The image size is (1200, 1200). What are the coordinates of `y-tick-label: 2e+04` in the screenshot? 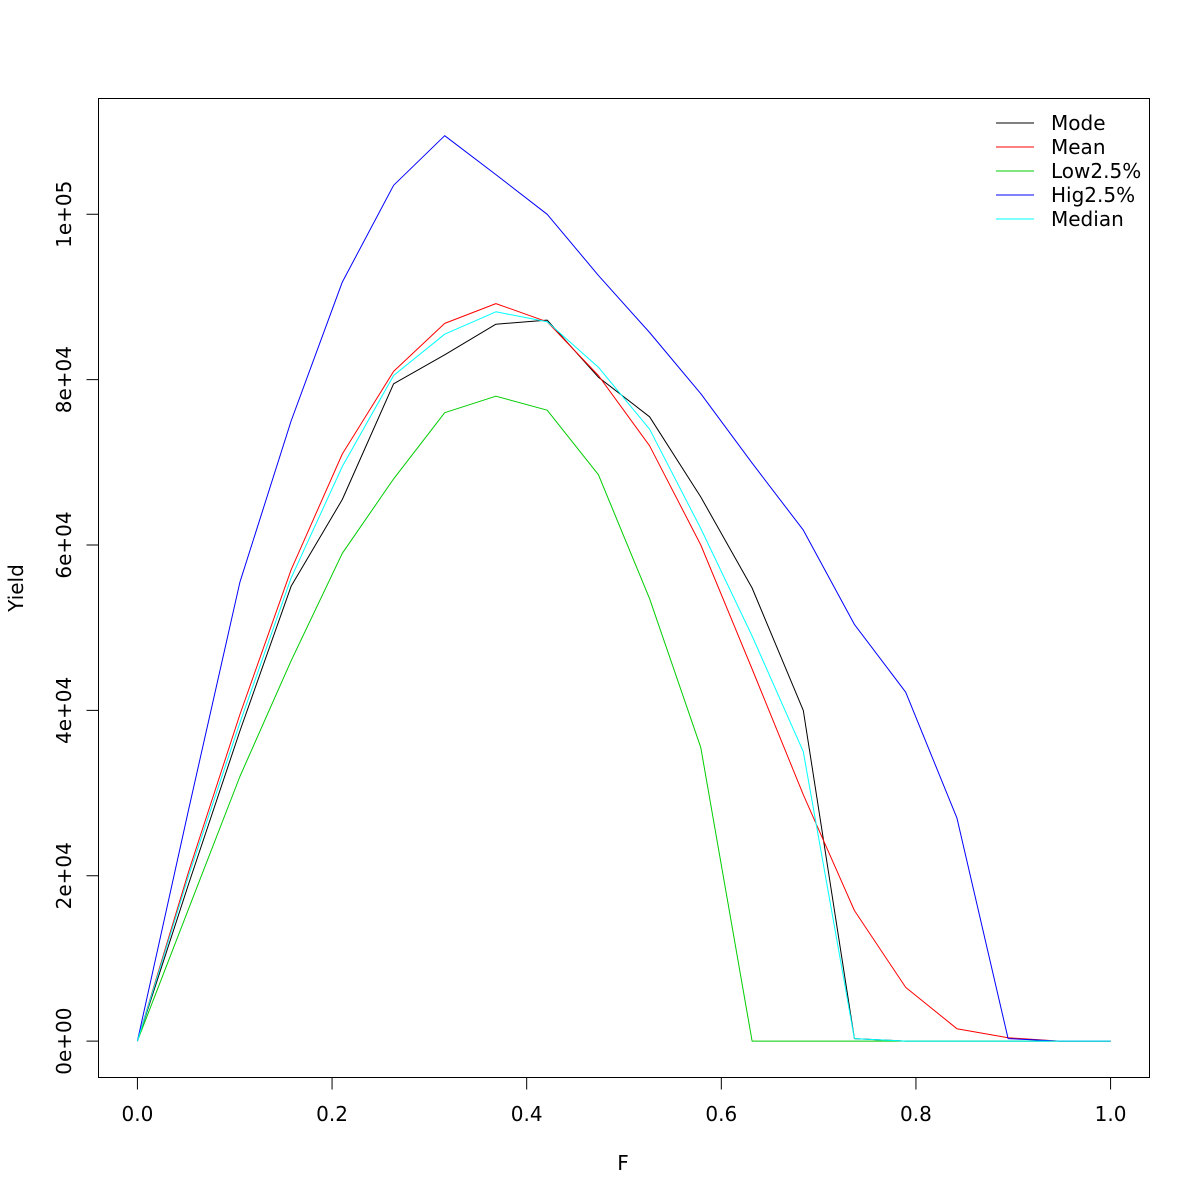 It's located at (64, 875).